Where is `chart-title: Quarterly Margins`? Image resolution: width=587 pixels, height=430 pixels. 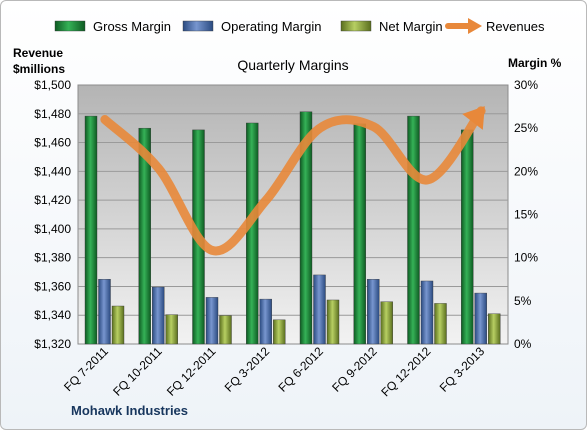 chart-title: Quarterly Margins is located at coordinates (292, 65).